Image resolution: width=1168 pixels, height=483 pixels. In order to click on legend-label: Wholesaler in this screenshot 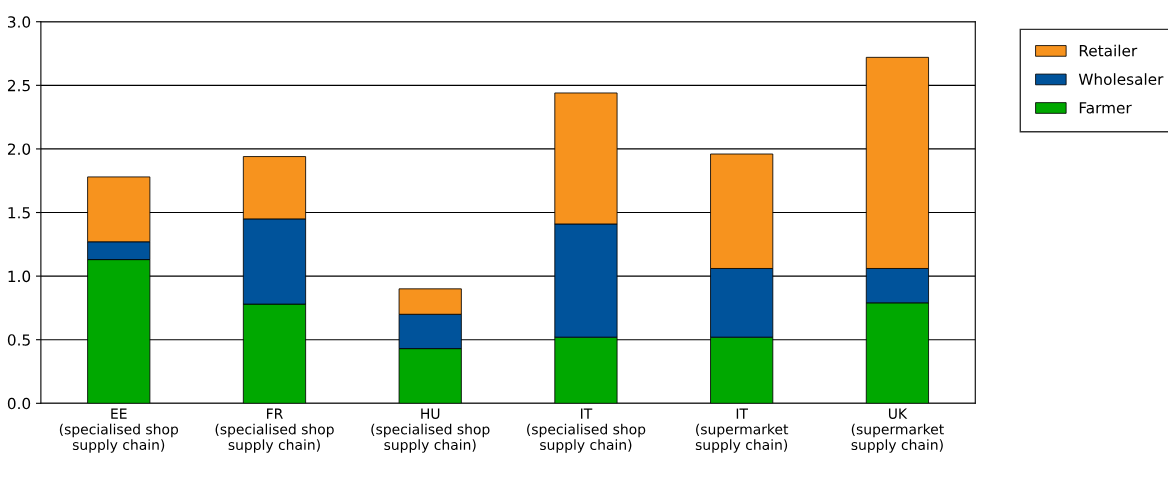, I will do `click(1121, 79)`.